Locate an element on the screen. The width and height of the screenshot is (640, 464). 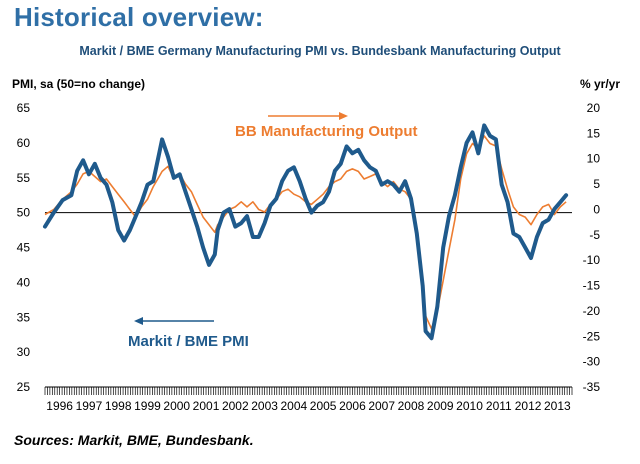
y2-tick-label: 10 is located at coordinates (594, 159).